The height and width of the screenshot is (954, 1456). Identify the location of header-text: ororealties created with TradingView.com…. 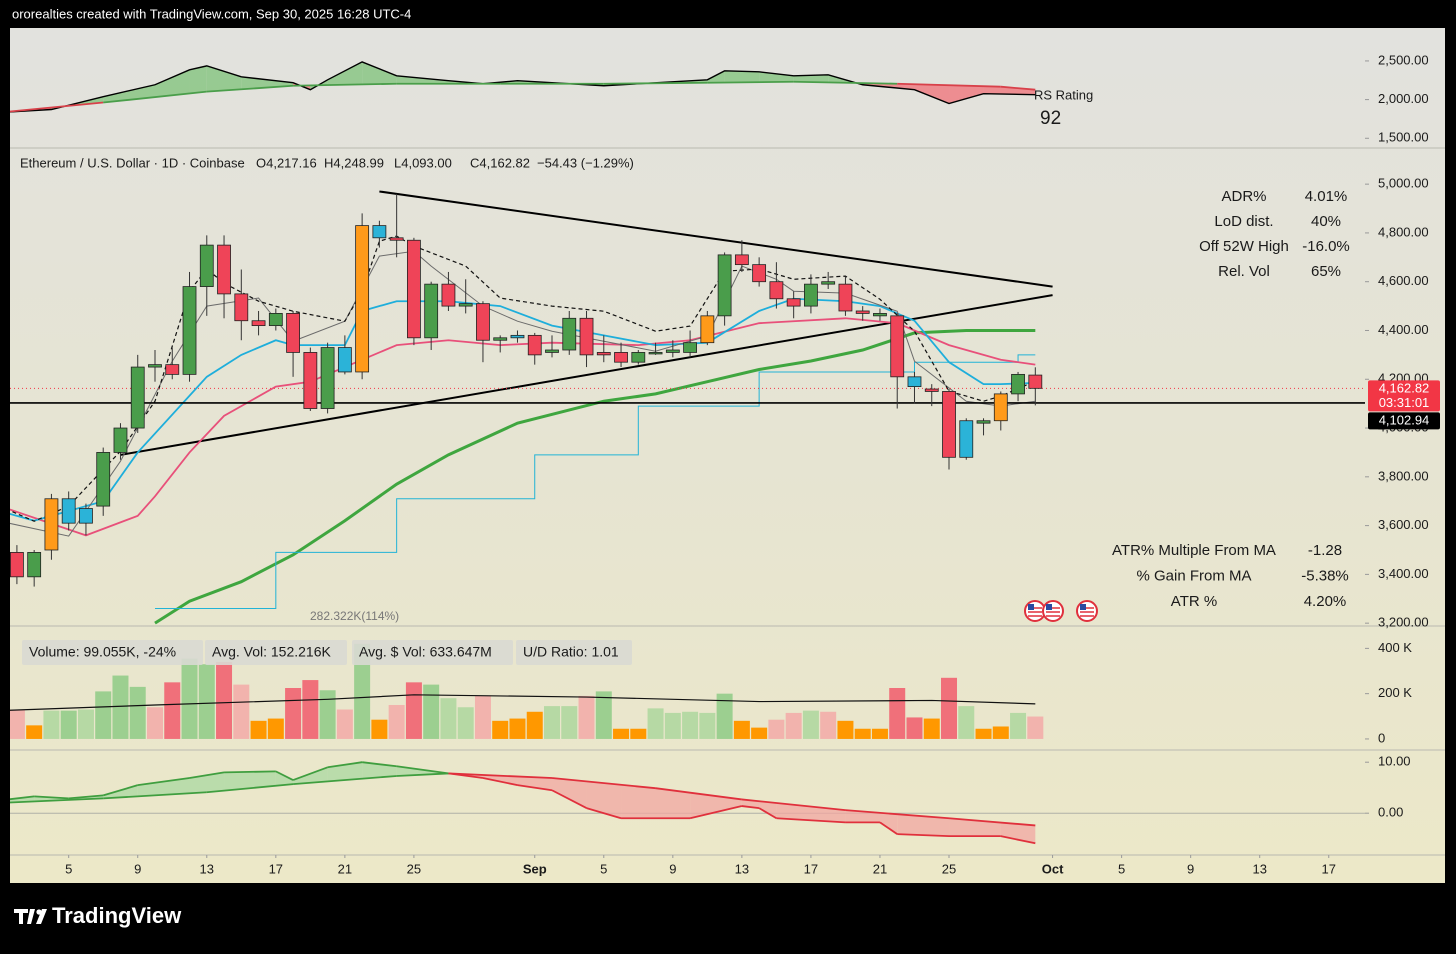
(211, 13).